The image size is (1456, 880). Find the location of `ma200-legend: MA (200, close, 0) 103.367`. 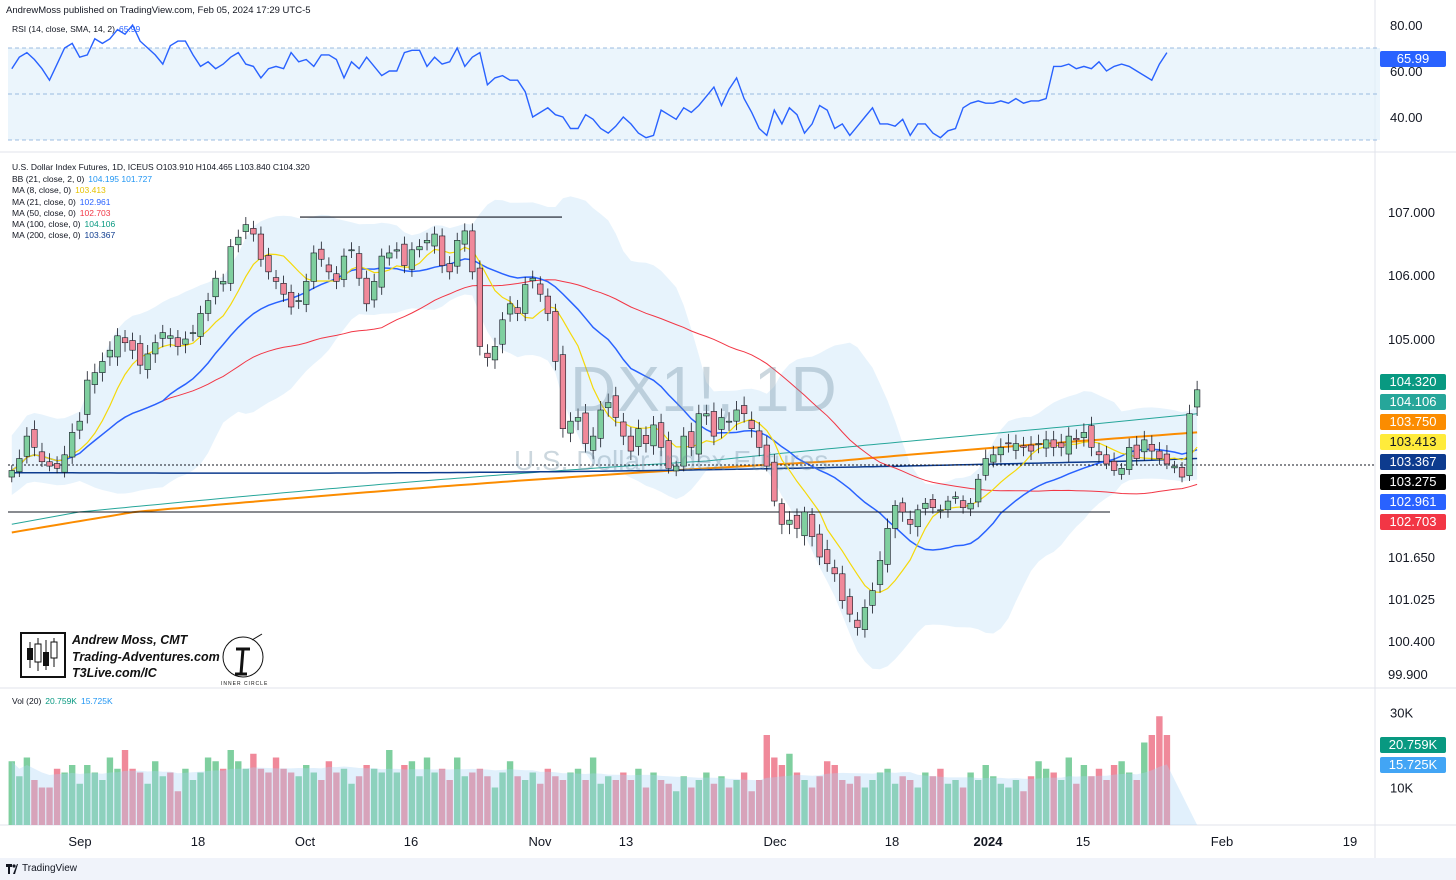

ma200-legend: MA (200, close, 0) 103.367 is located at coordinates (63, 235).